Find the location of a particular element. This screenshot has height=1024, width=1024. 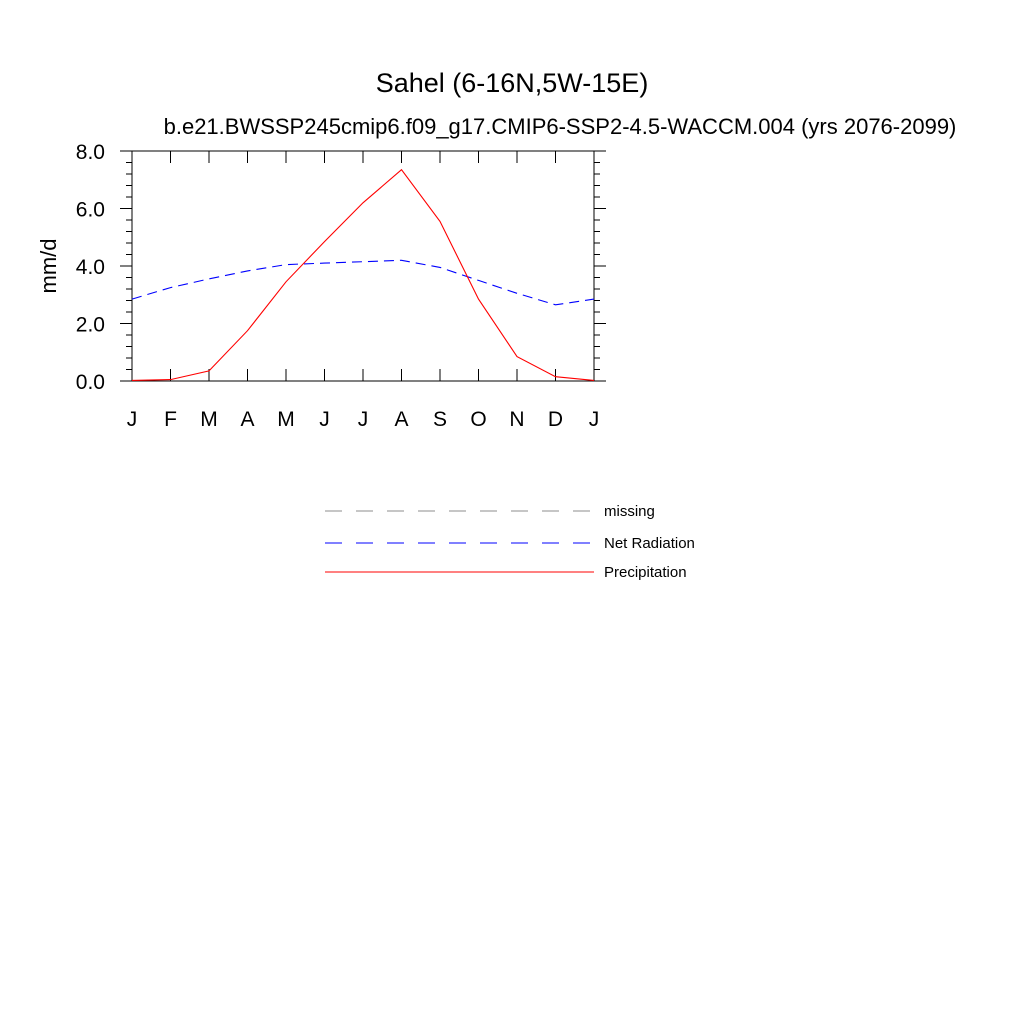

series-line-precipitation is located at coordinates (363, 274).